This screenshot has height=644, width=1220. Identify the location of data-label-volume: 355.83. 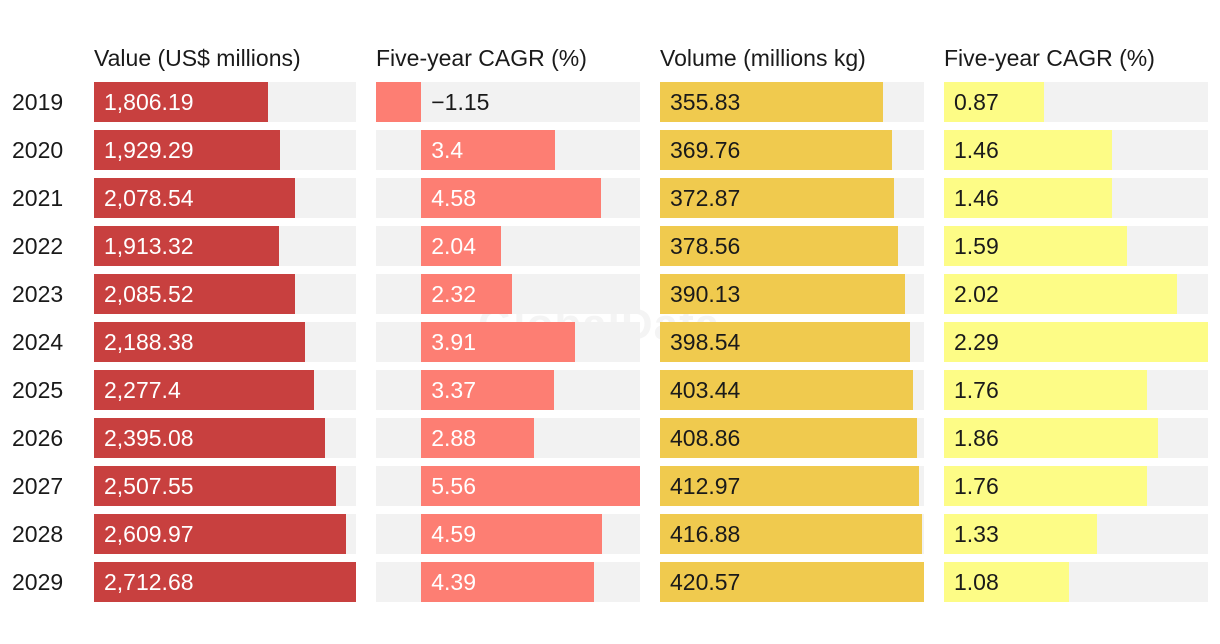
(705, 102).